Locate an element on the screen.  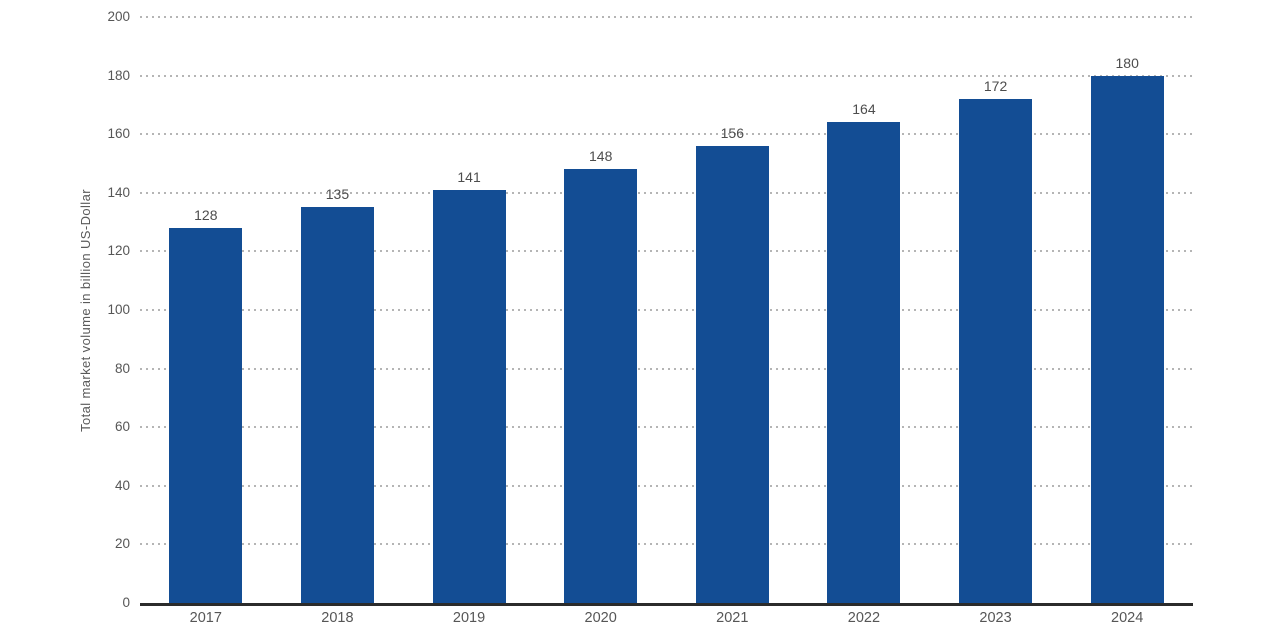
y-tick-140: 140 is located at coordinates (118, 192).